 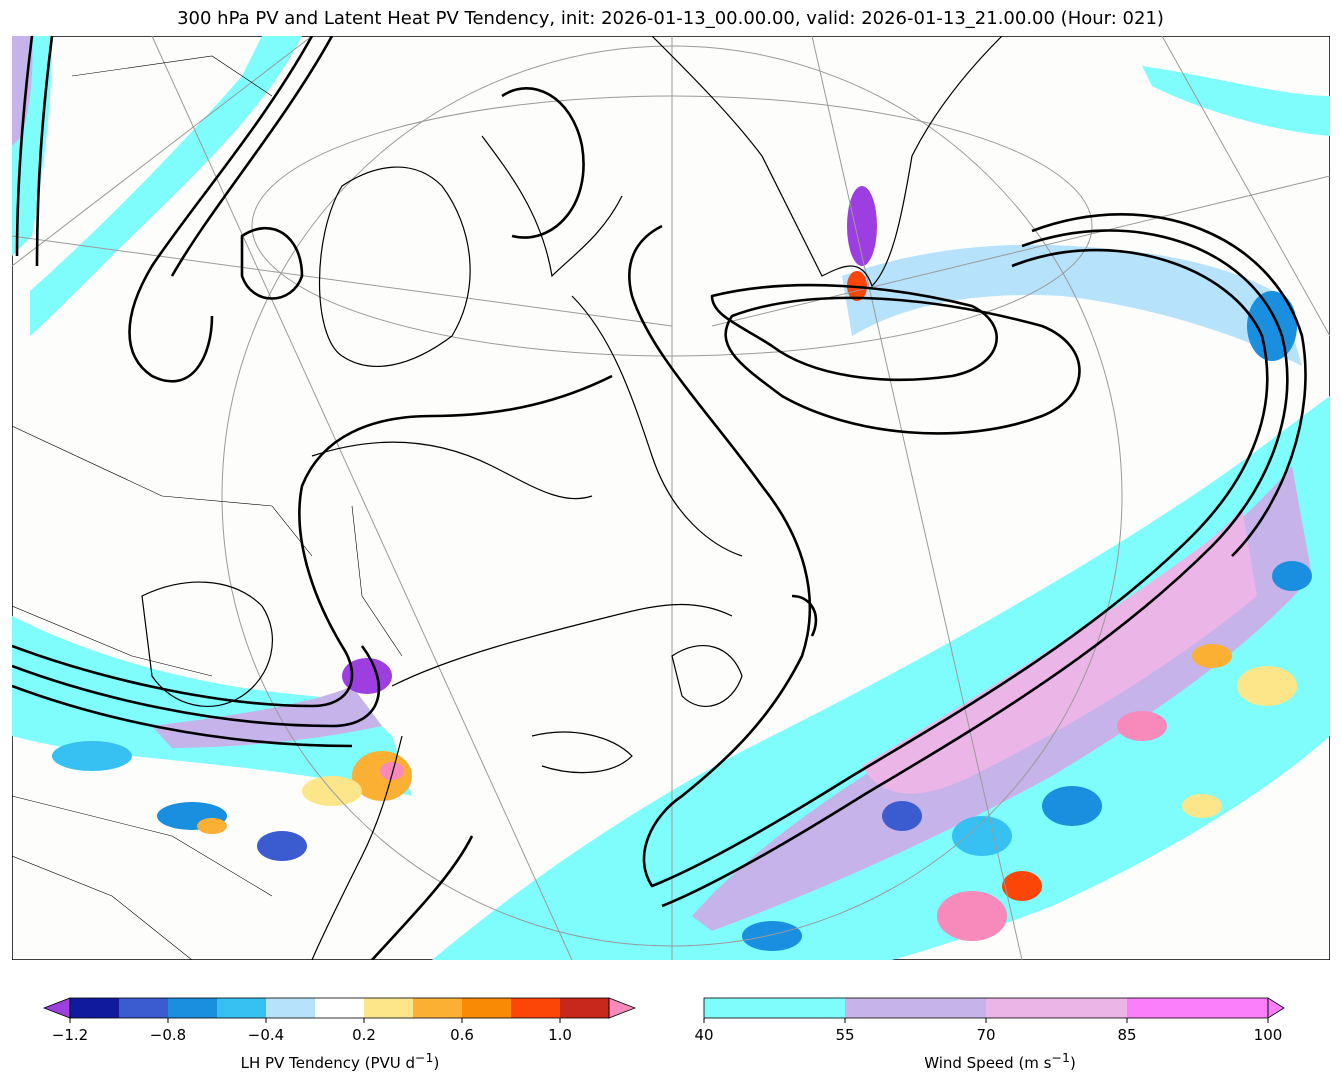 I want to click on lh-colorbar-svg: −1.2 −0.8 −0.4 0.2 0.6 1.0, so click(x=339, y=1020).